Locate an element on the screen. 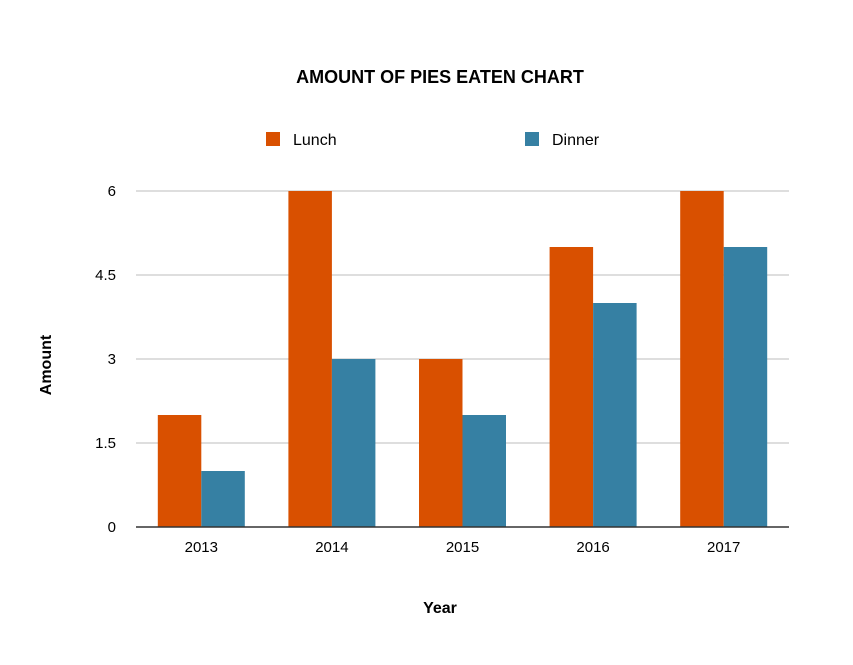 The image size is (853, 665). y-tick-label: 1.5 is located at coordinates (105, 443).